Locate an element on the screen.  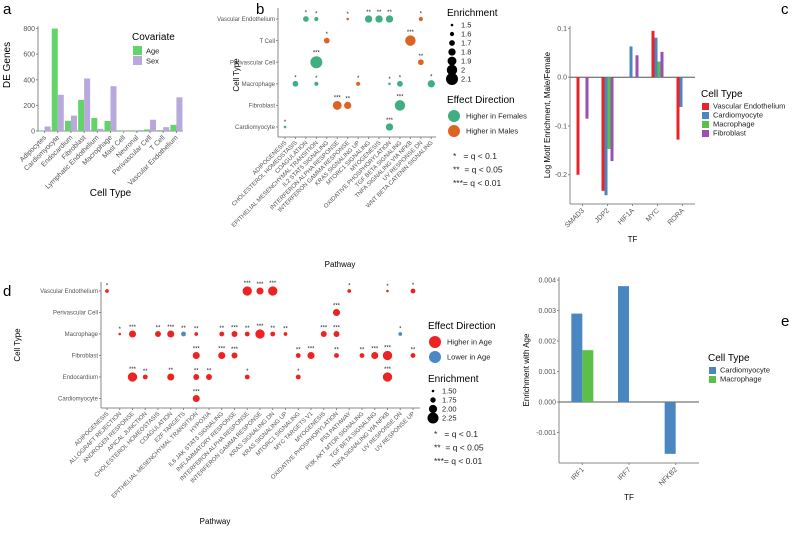
direction-legend-dot-higher-in-males is located at coordinates (454, 131).